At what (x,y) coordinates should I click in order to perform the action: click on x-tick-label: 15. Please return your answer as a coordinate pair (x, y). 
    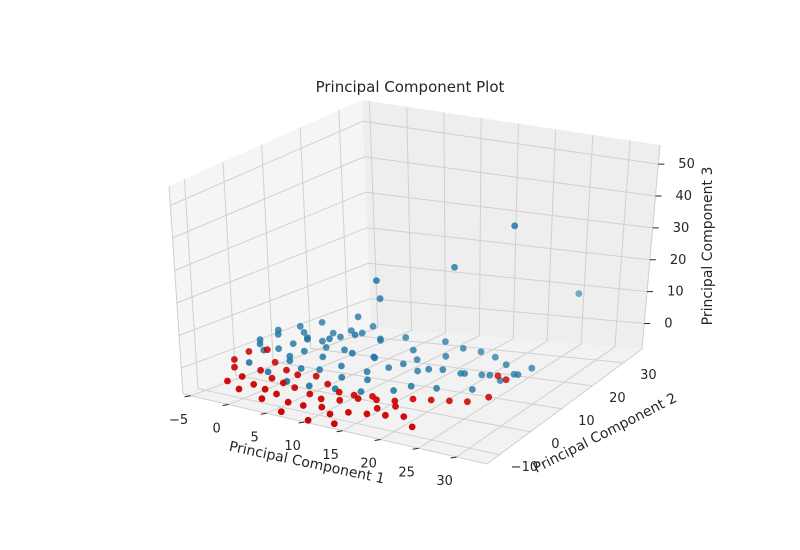
    Looking at the image, I should click on (330, 455).